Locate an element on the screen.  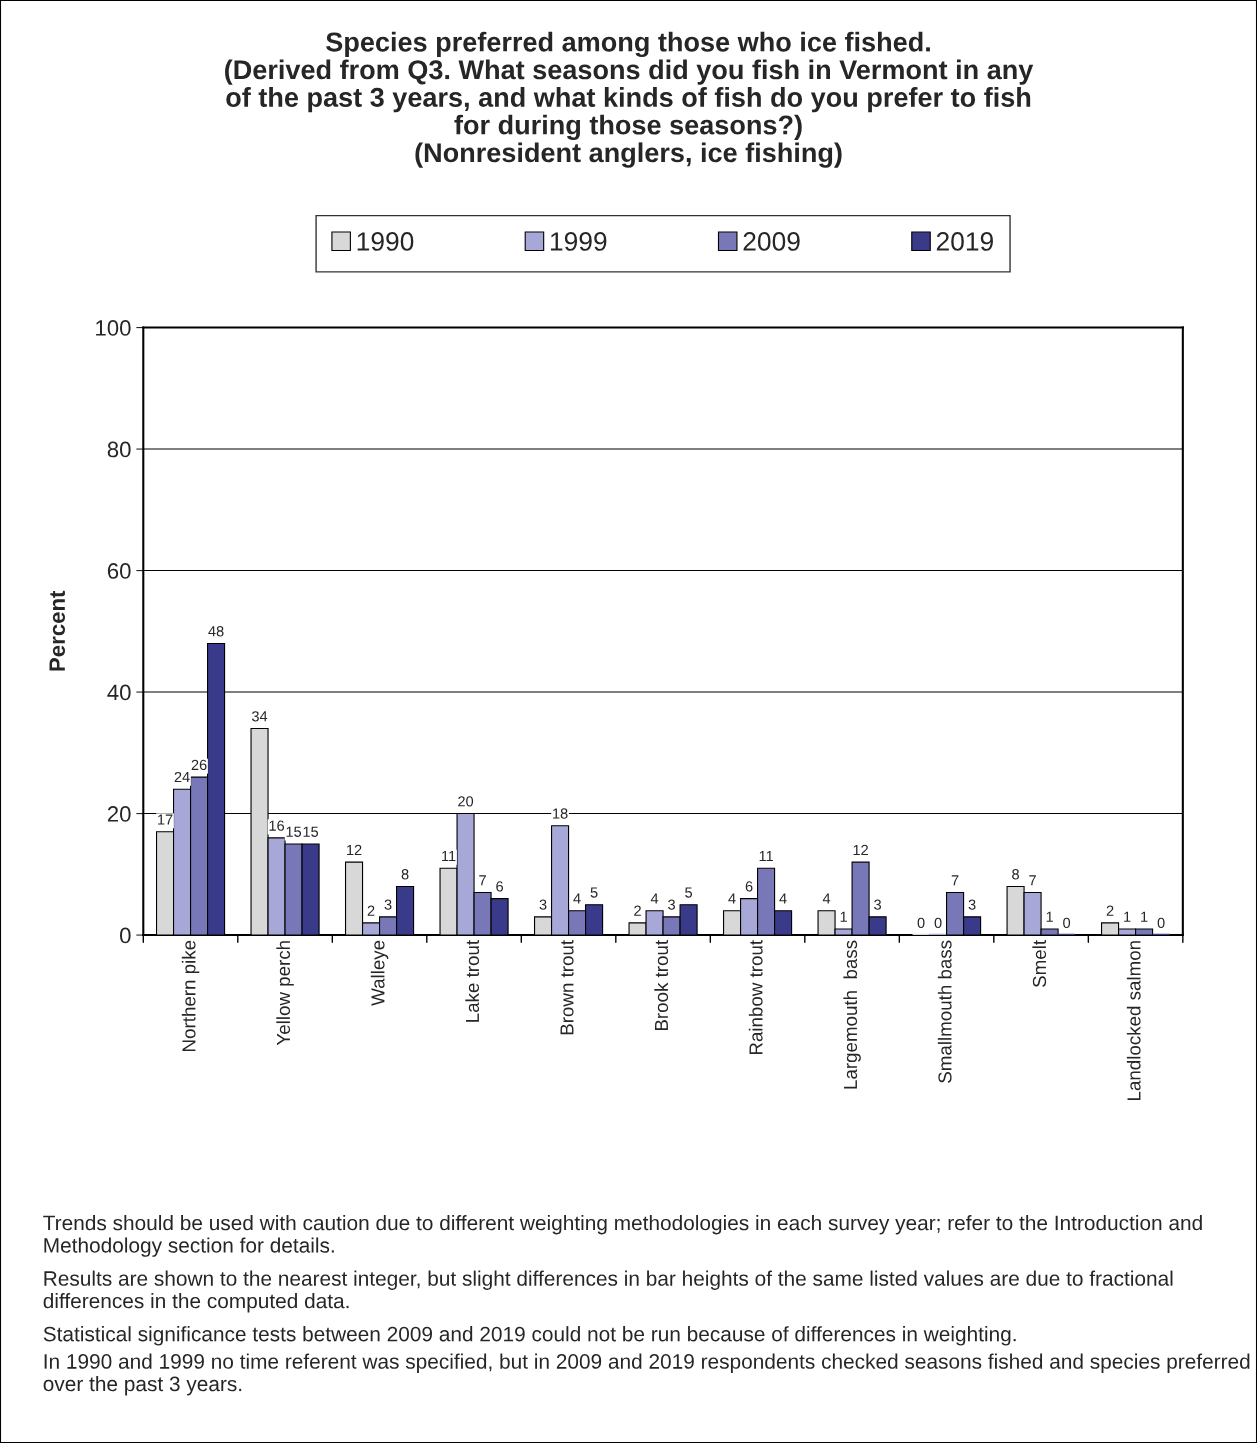
y-tick-label: 60 is located at coordinates (119, 571).